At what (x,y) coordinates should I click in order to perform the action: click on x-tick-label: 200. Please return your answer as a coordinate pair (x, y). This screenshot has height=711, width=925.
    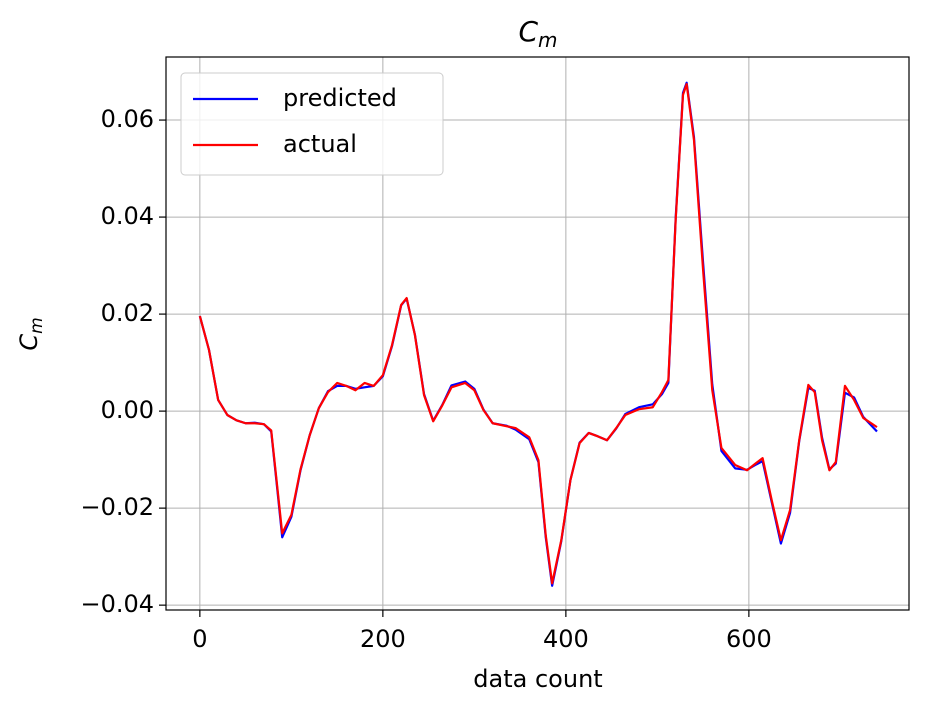
    Looking at the image, I should click on (383, 639).